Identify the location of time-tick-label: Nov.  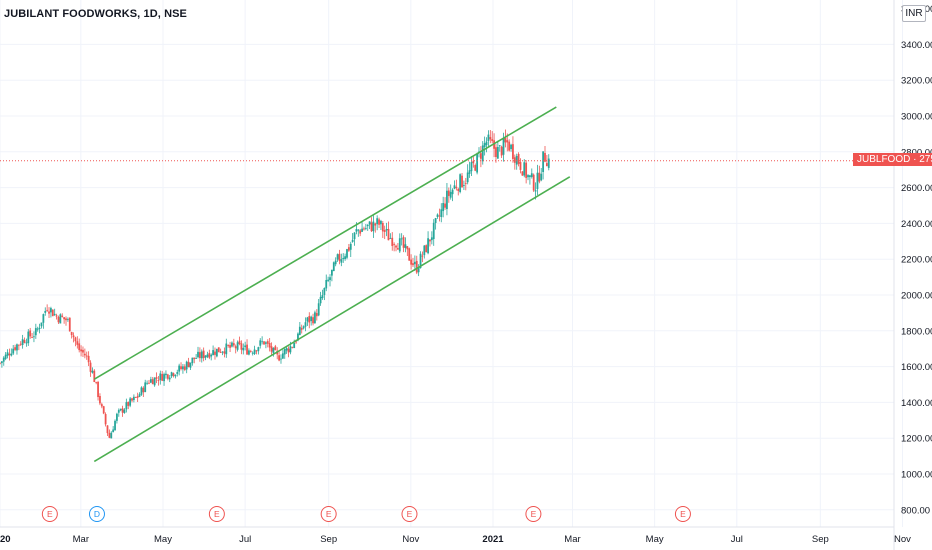
(902, 539).